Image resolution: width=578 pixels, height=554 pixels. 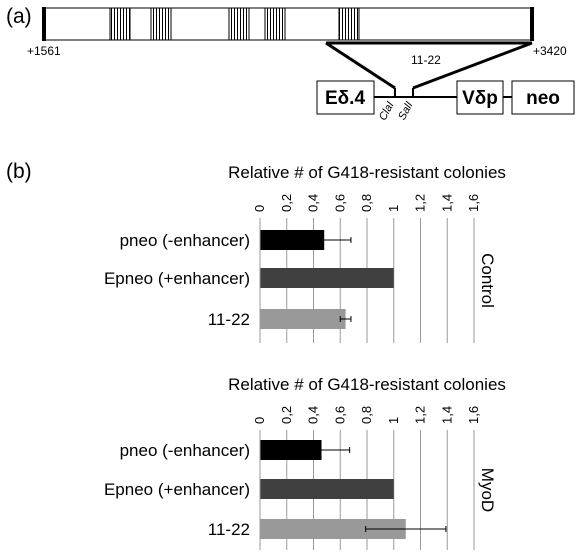 I want to click on myod-chart-title: Relative # of G418-resistant colonies, so click(x=367, y=384).